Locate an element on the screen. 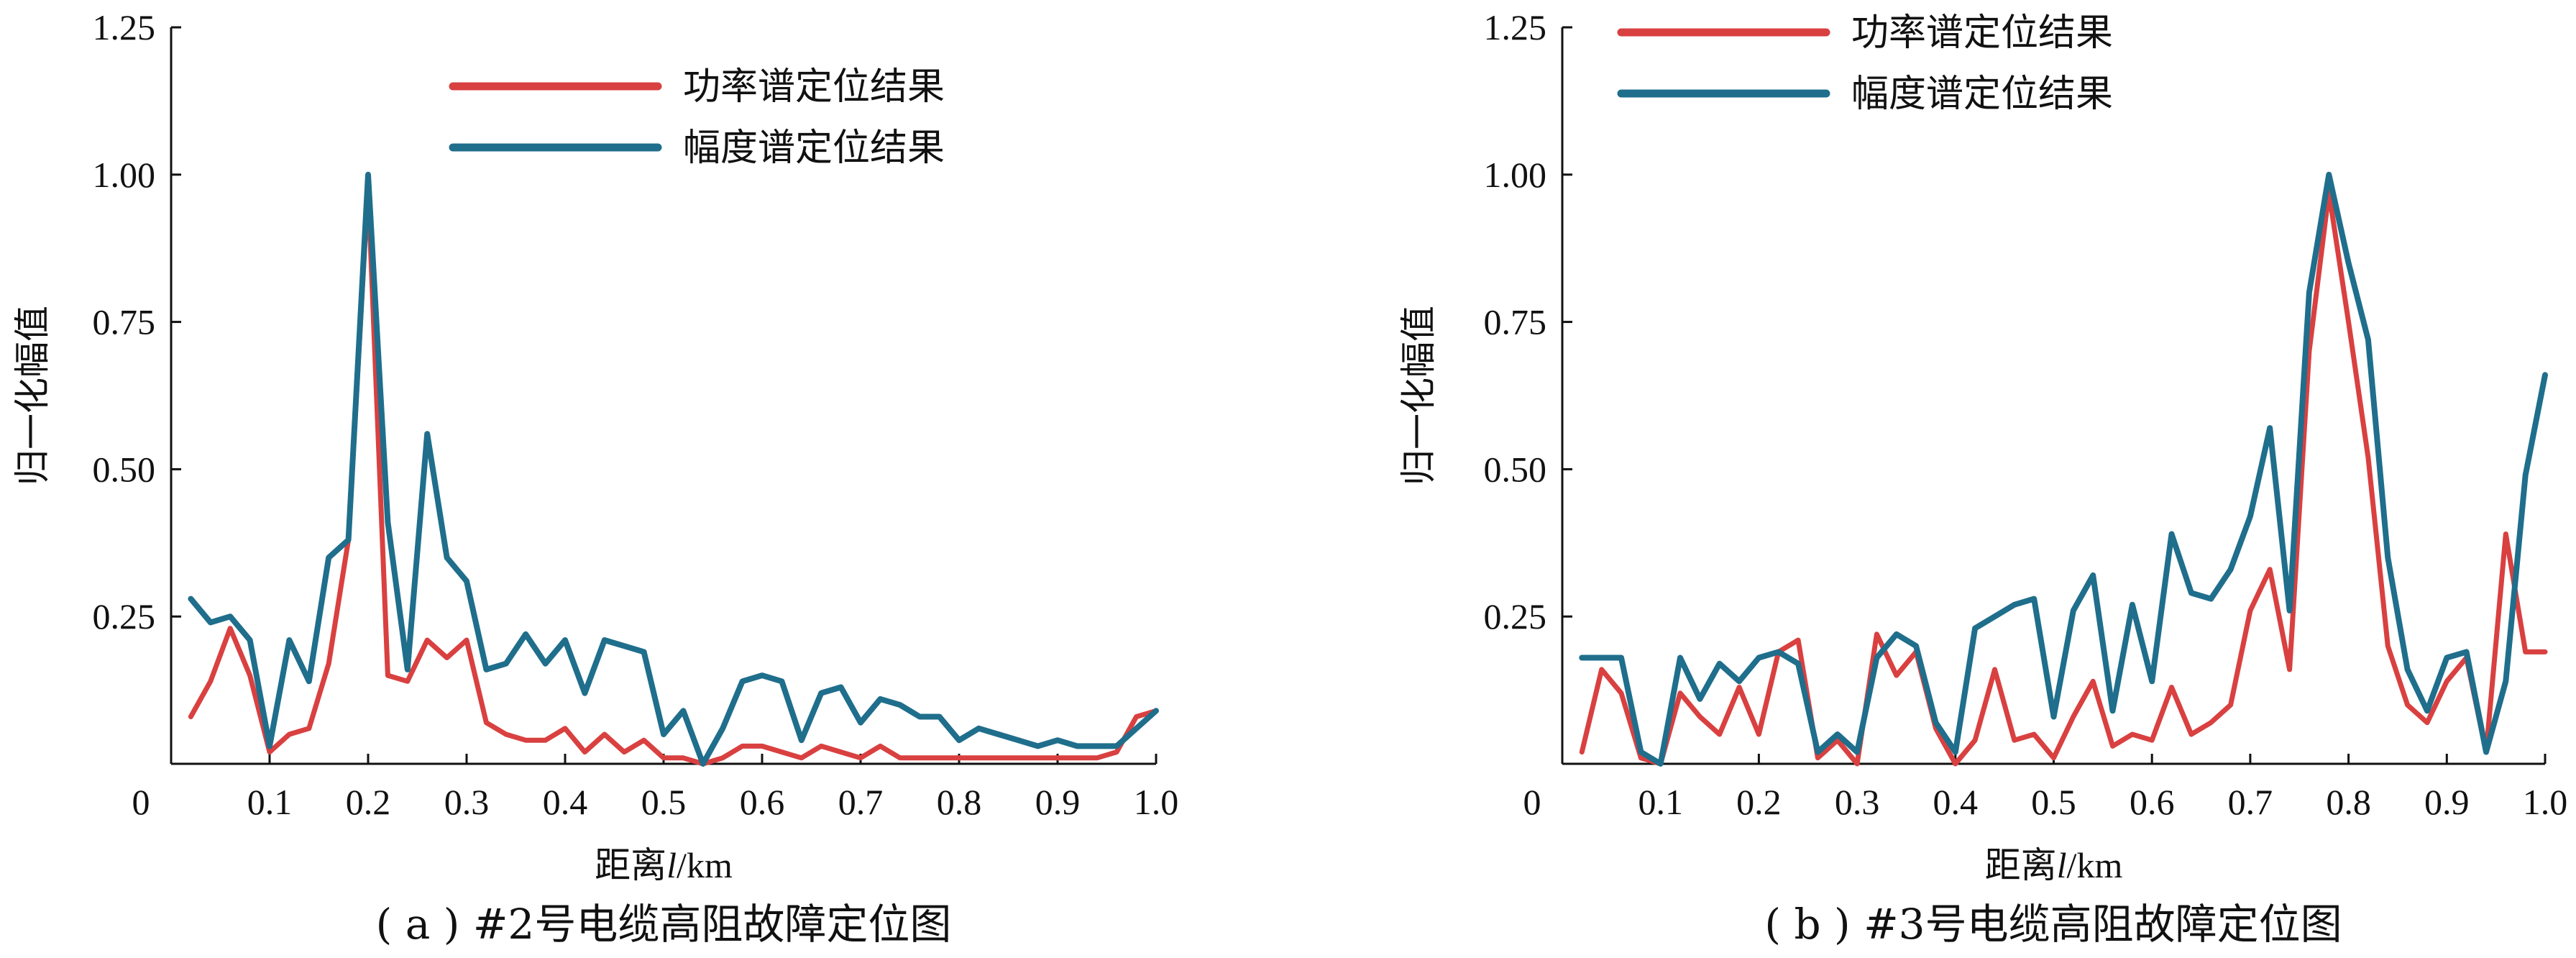  panel-caption: ( a ) #2号电缆高阻故障定位图 is located at coordinates (664, 925).